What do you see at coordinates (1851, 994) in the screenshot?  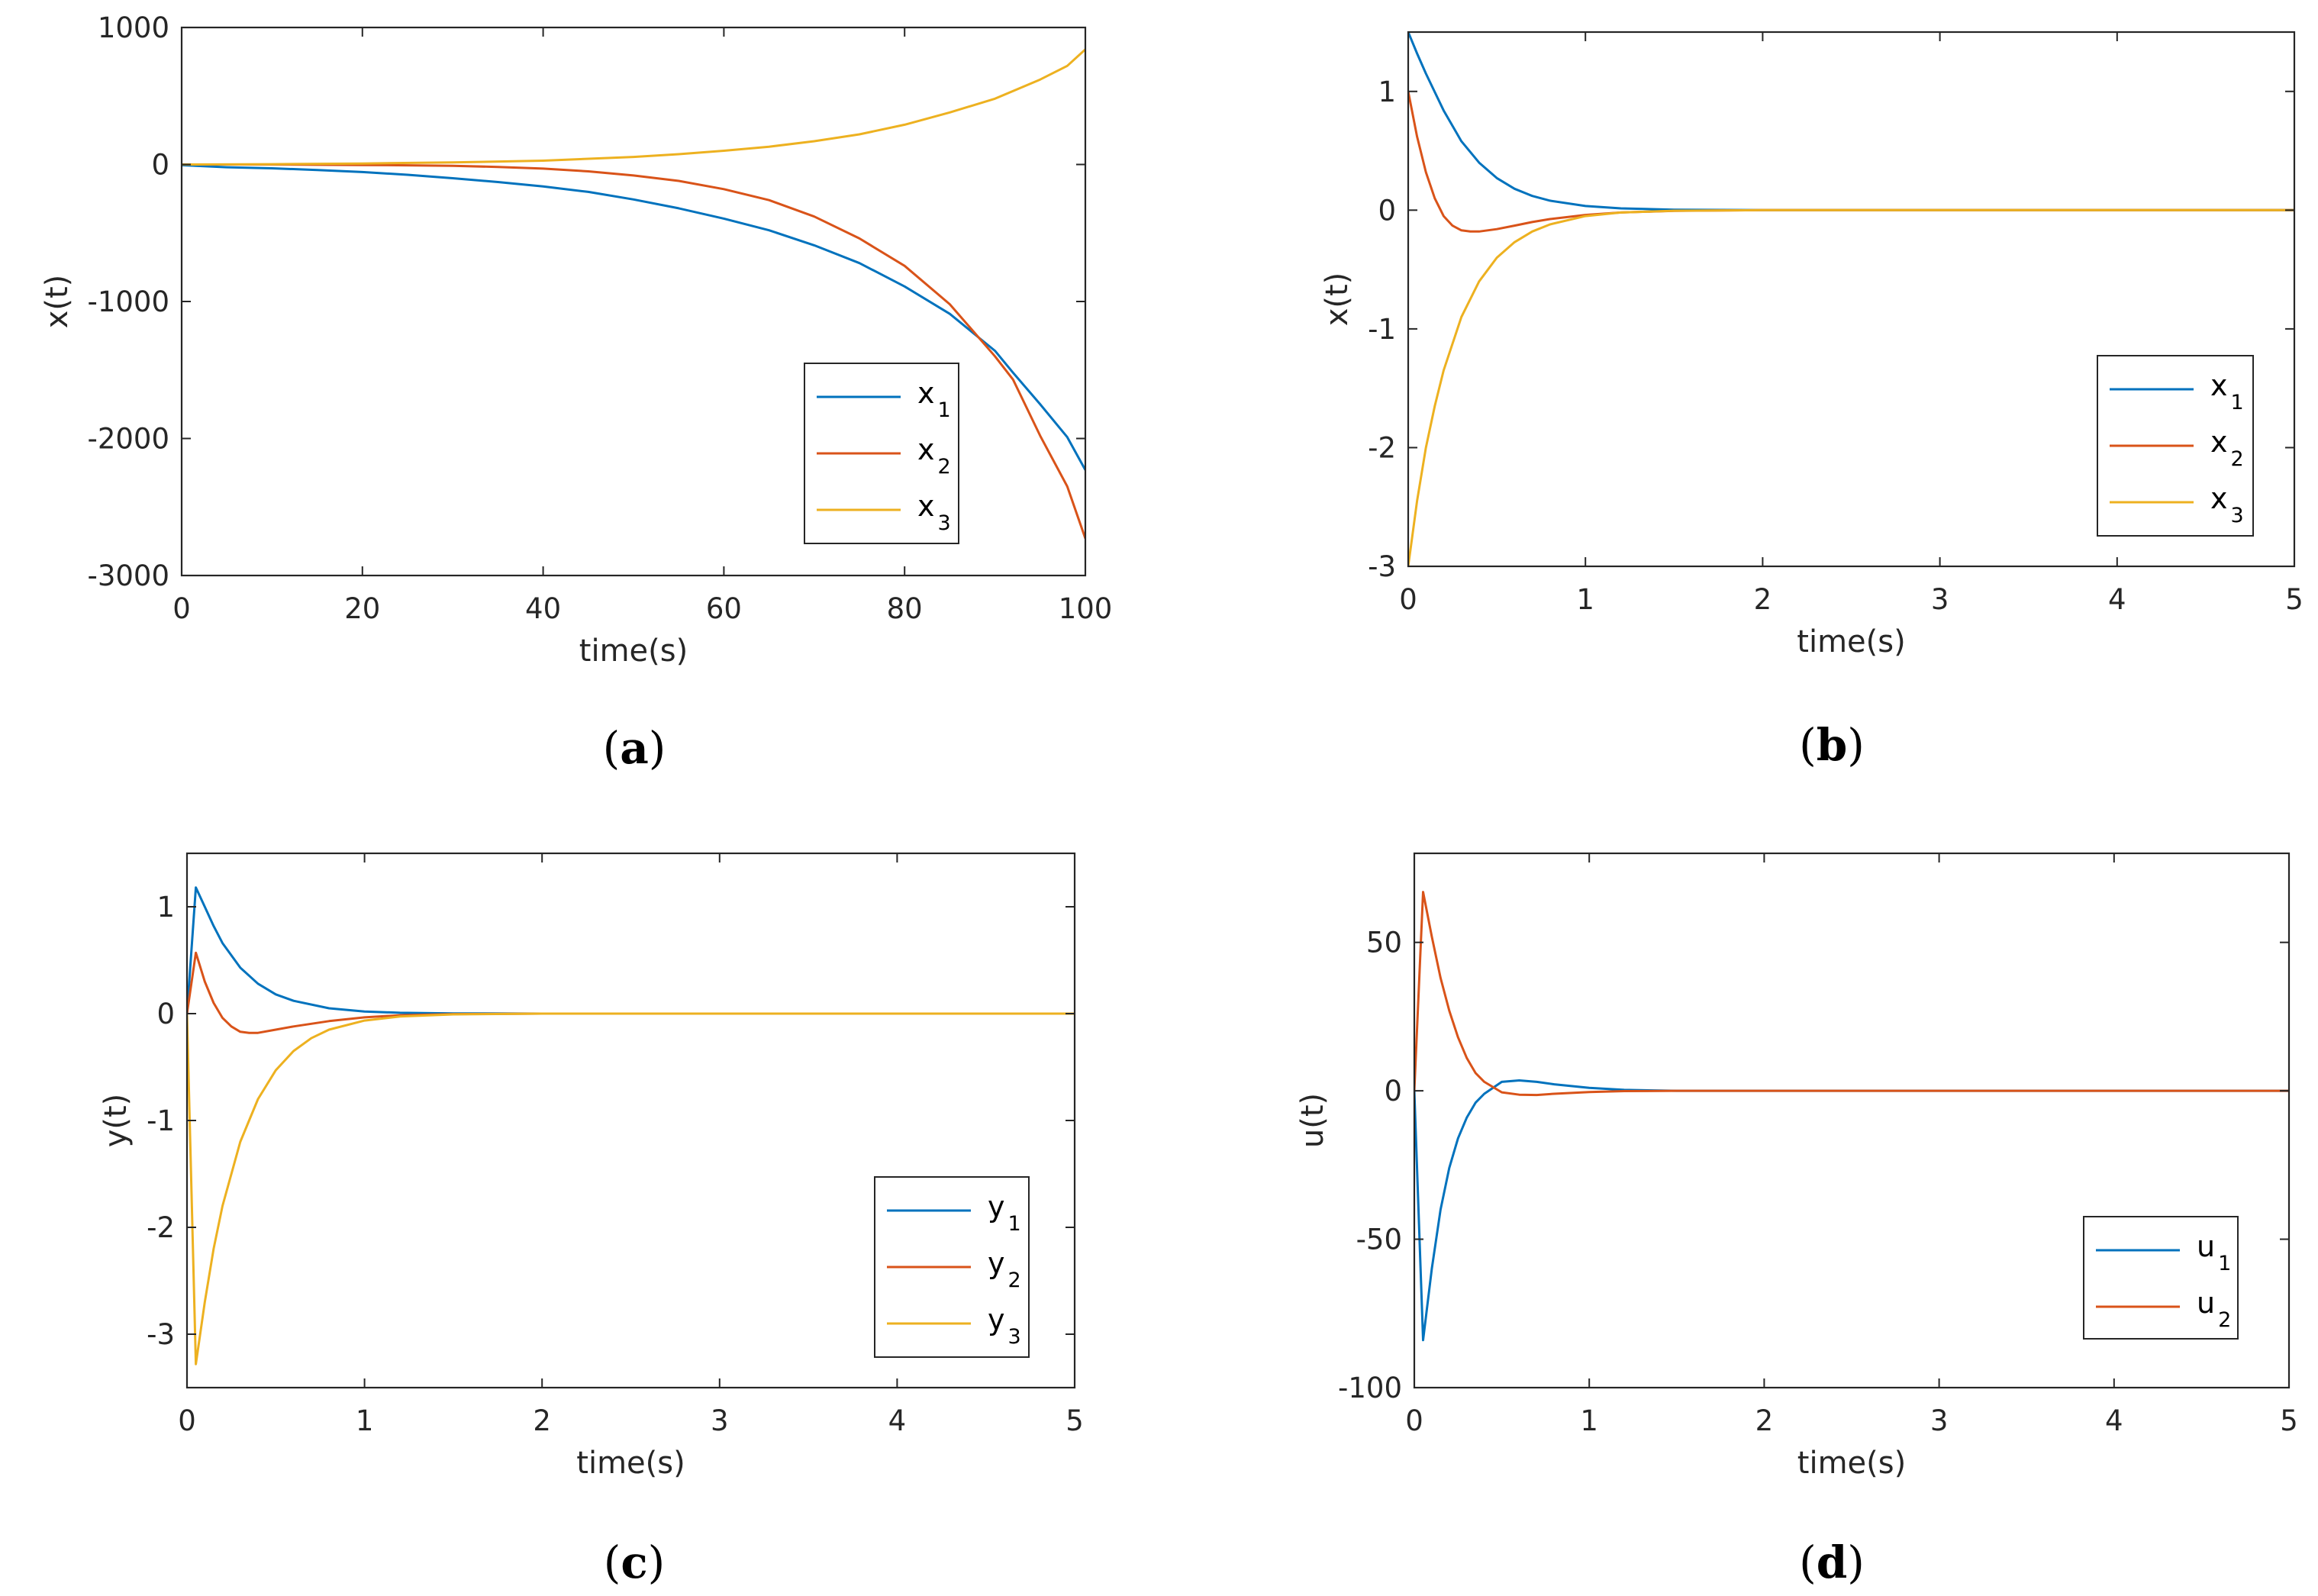 I see `series-line-u2` at bounding box center [1851, 994].